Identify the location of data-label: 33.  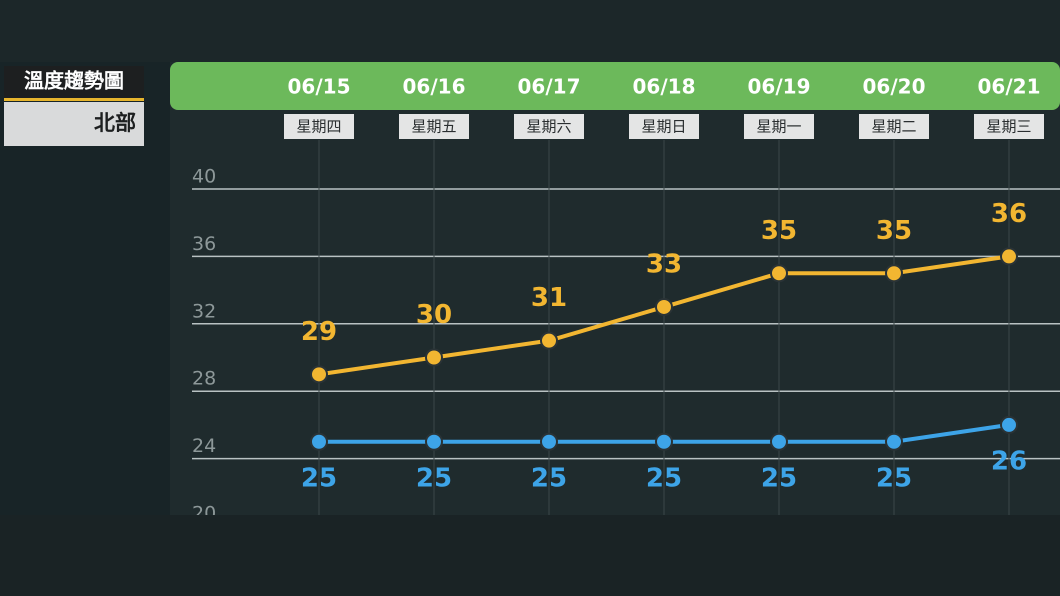
(664, 264).